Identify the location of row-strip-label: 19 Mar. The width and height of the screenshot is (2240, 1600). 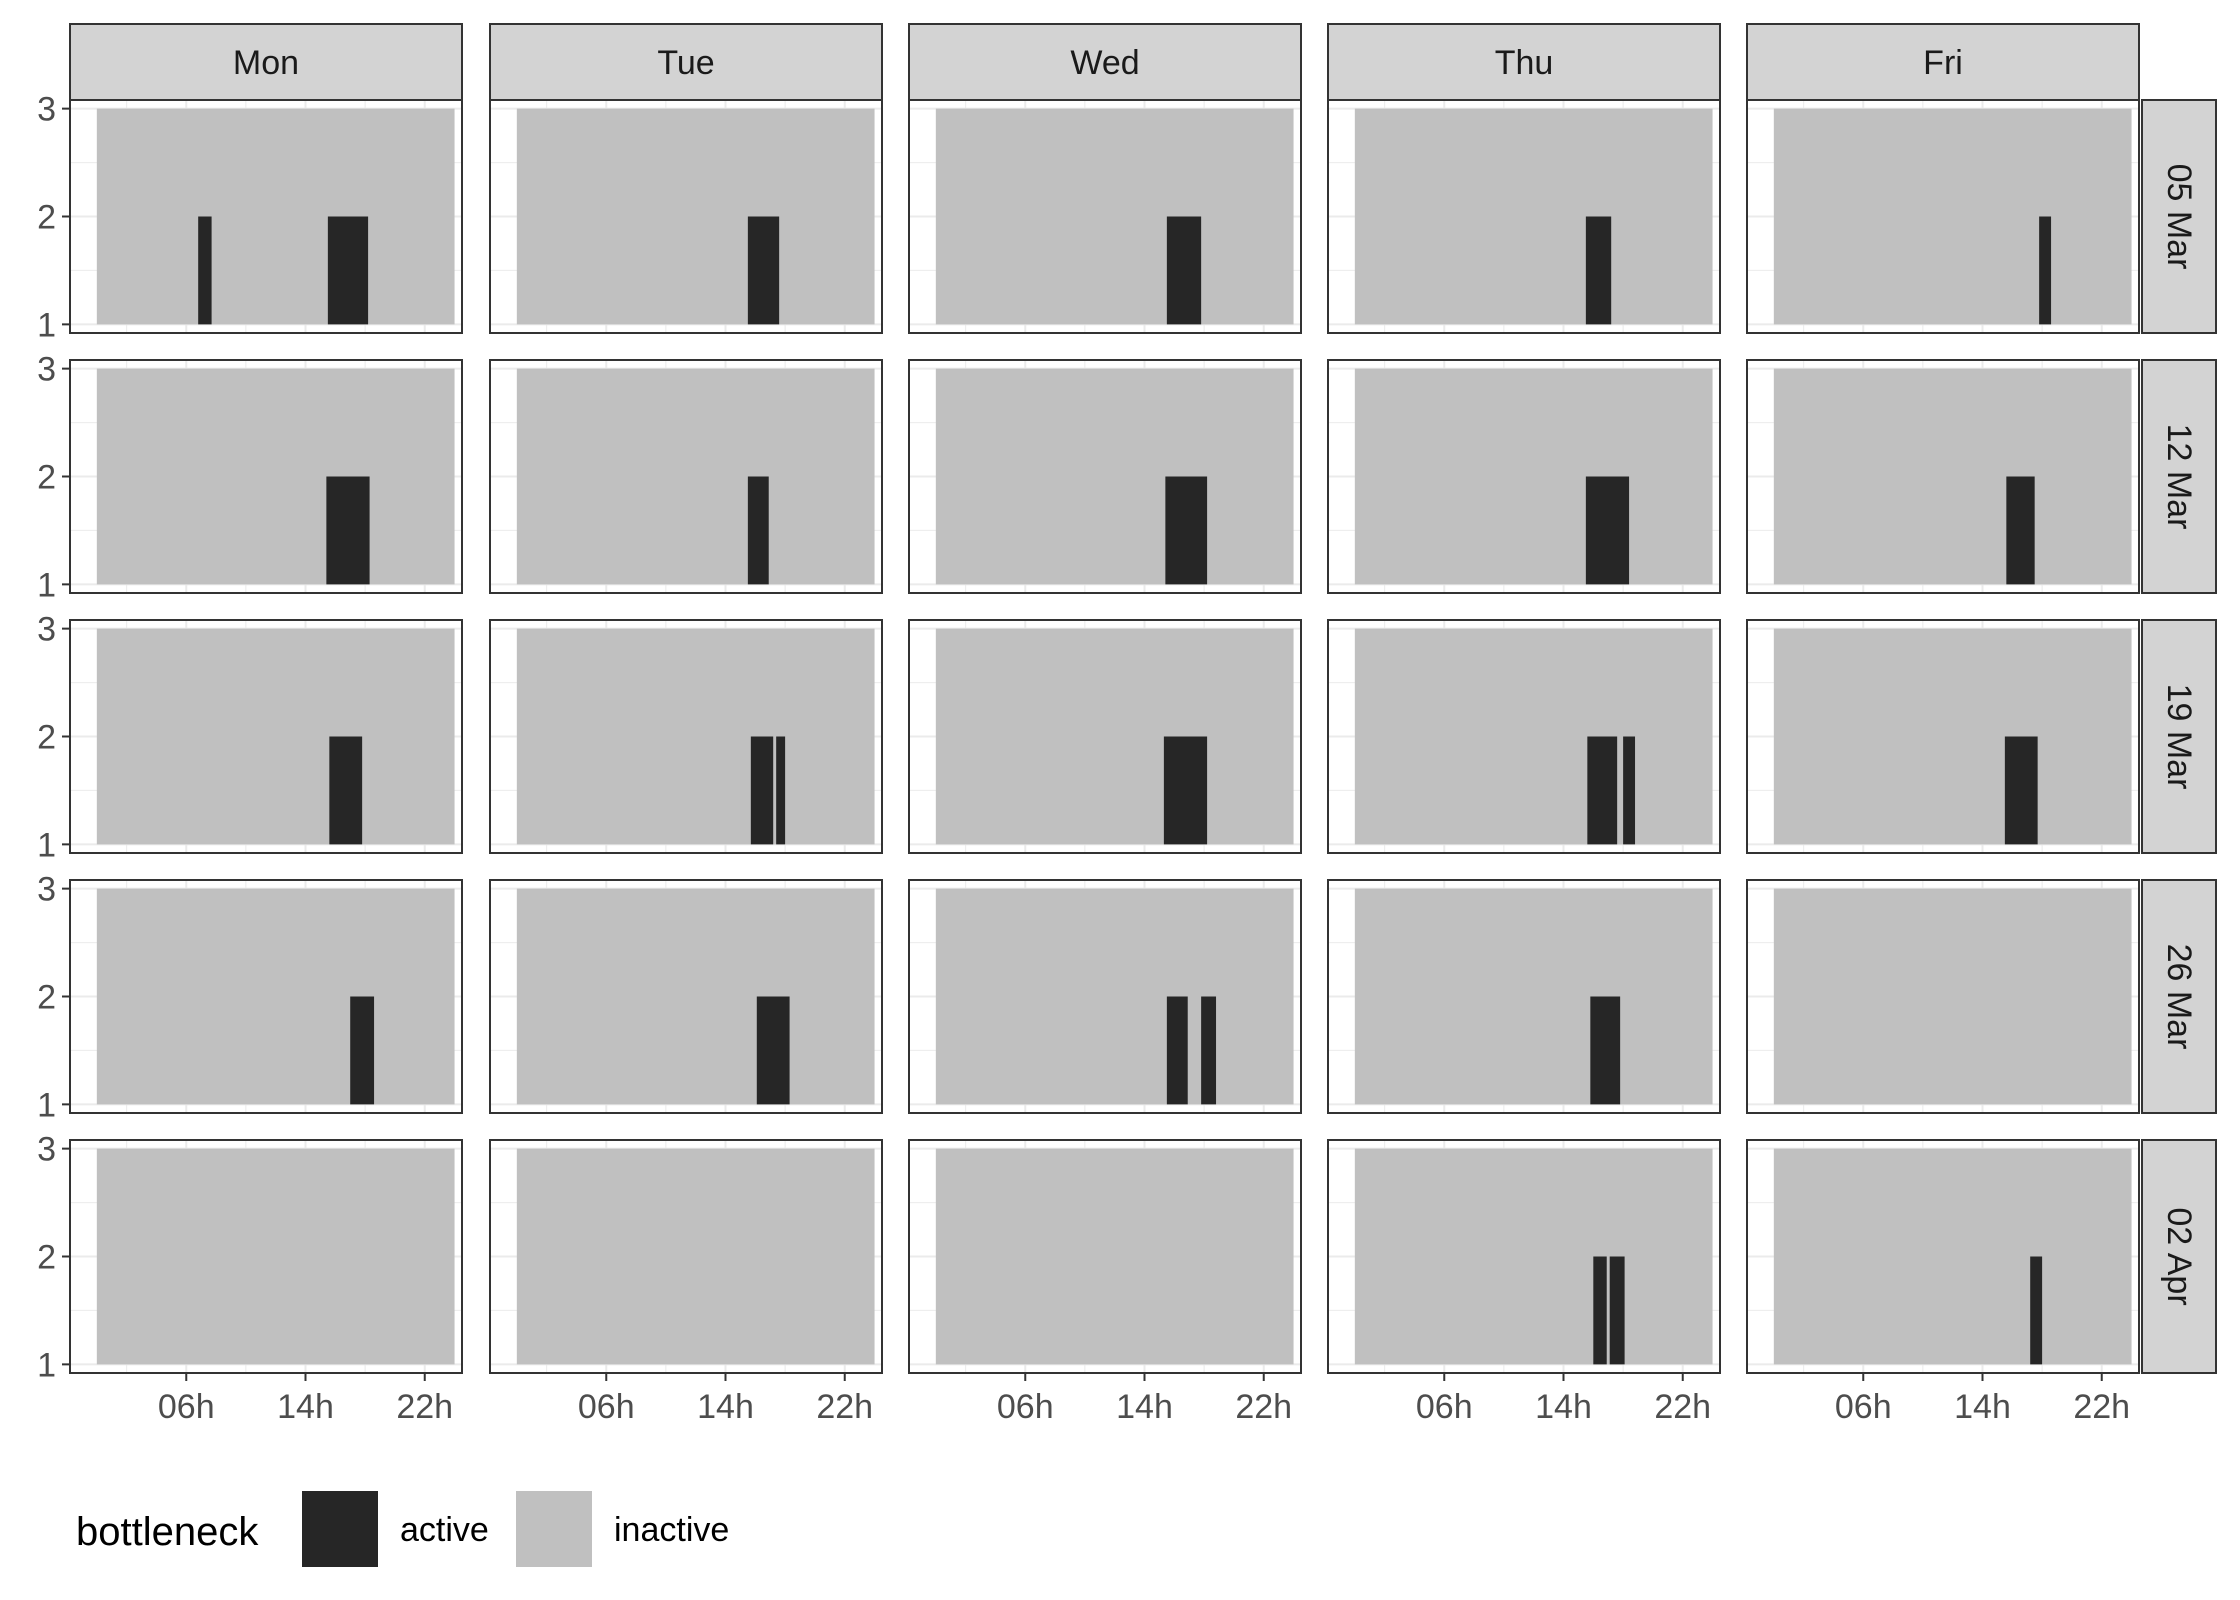
(2179, 737).